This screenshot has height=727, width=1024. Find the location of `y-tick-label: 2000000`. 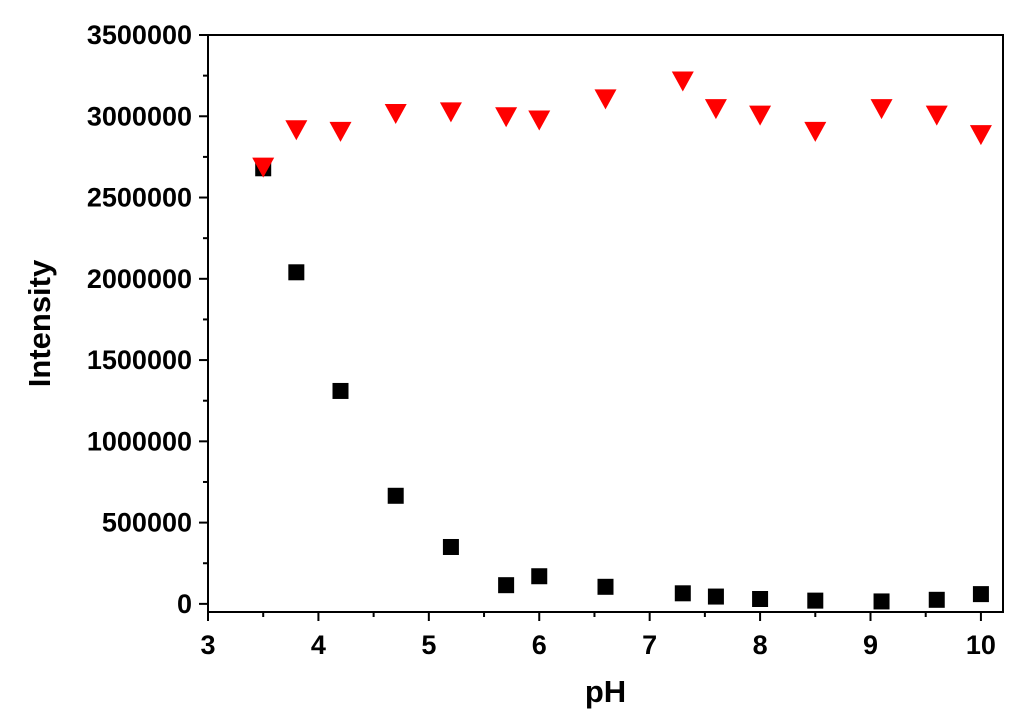

y-tick-label: 2000000 is located at coordinates (139, 279).